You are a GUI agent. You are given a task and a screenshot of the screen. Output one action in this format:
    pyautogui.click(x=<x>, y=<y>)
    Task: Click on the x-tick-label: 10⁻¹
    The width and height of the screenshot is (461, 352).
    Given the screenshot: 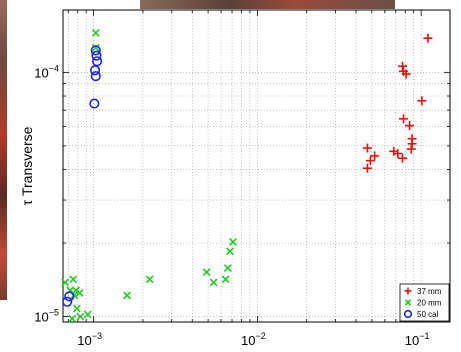 What is the action you would take?
    pyautogui.click(x=417, y=339)
    